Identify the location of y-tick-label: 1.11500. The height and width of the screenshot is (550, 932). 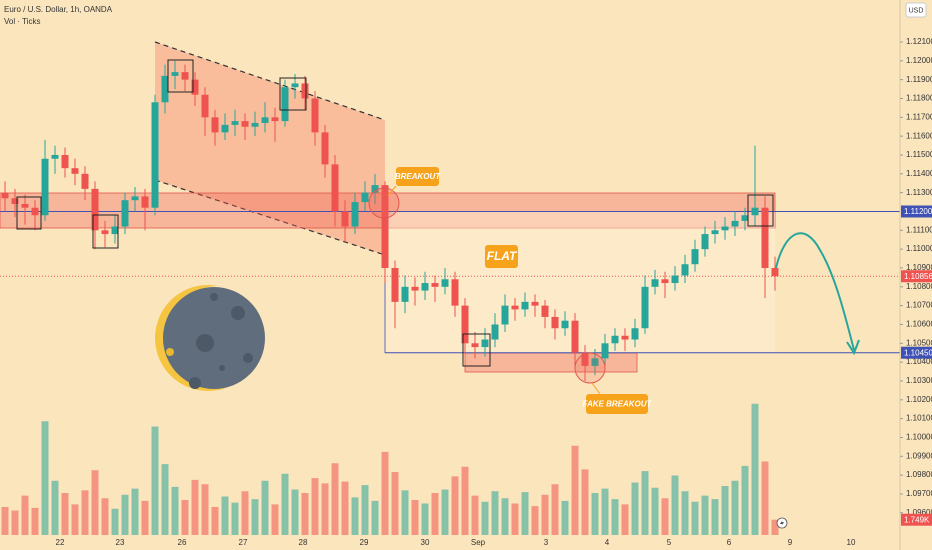
(919, 154).